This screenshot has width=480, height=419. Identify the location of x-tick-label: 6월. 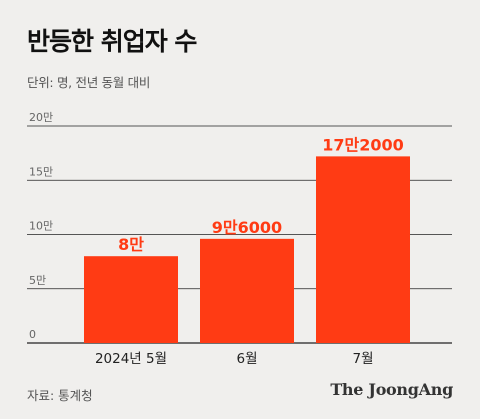
(246, 359).